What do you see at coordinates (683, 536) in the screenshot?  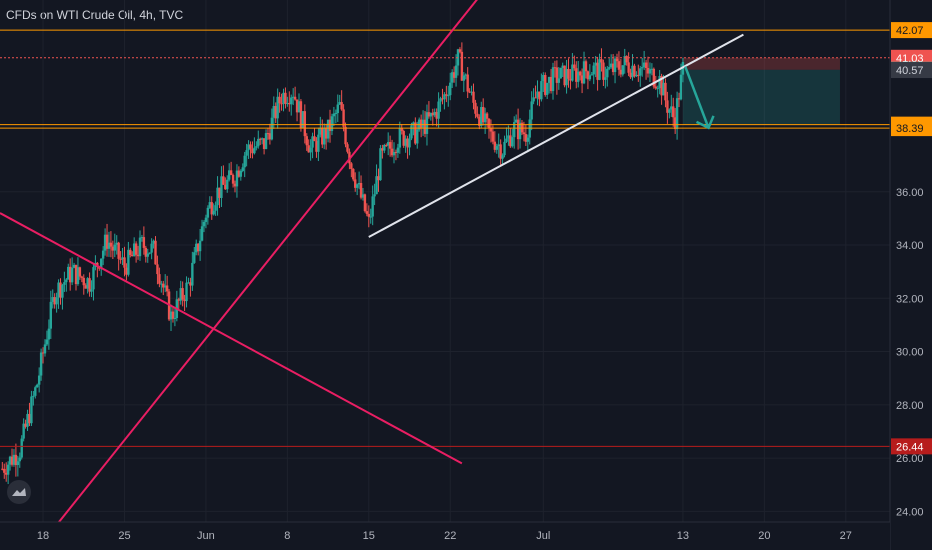 I see `x-tick-label: 13` at bounding box center [683, 536].